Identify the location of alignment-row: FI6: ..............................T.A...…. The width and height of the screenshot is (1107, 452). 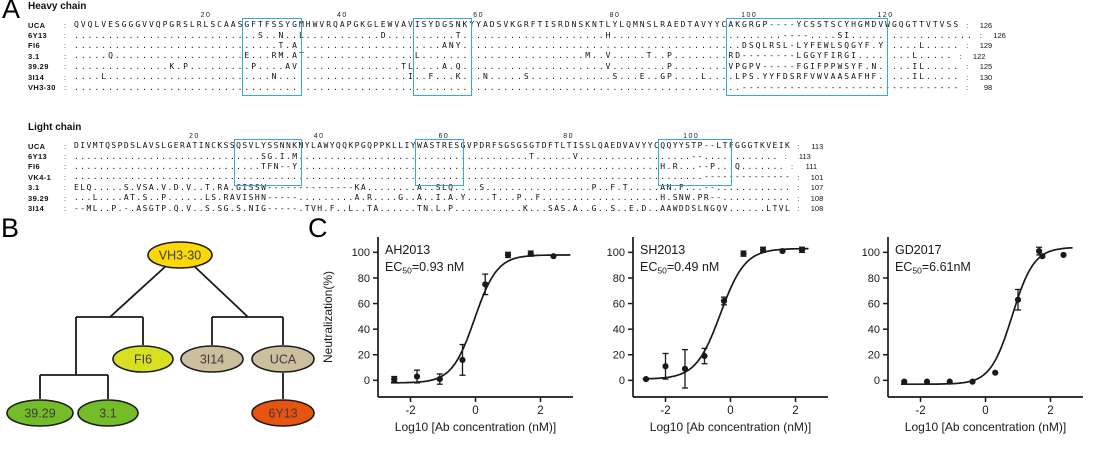
(517, 46).